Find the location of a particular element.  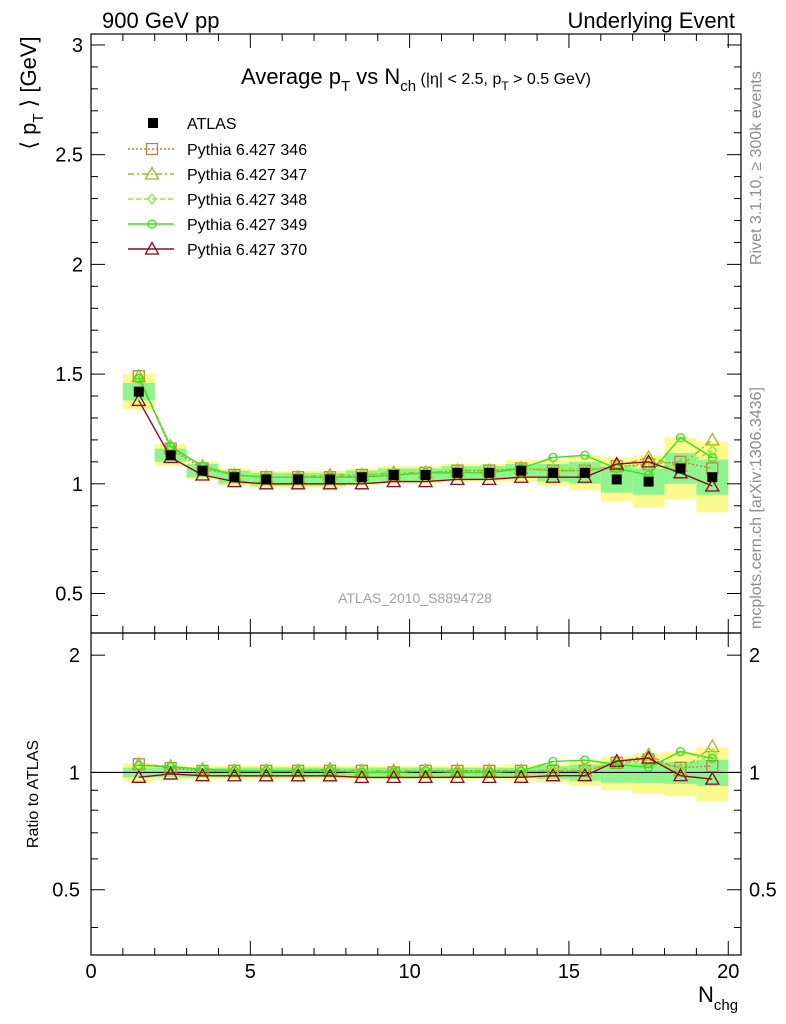

legend-label: Pythia 6.427 346 is located at coordinates (247, 150).